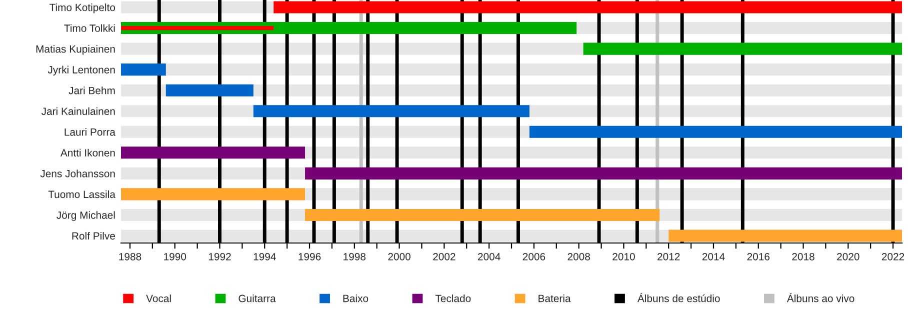 This screenshot has width=910, height=320. What do you see at coordinates (534, 256) in the screenshot?
I see `x-tick-label: 2006` at bounding box center [534, 256].